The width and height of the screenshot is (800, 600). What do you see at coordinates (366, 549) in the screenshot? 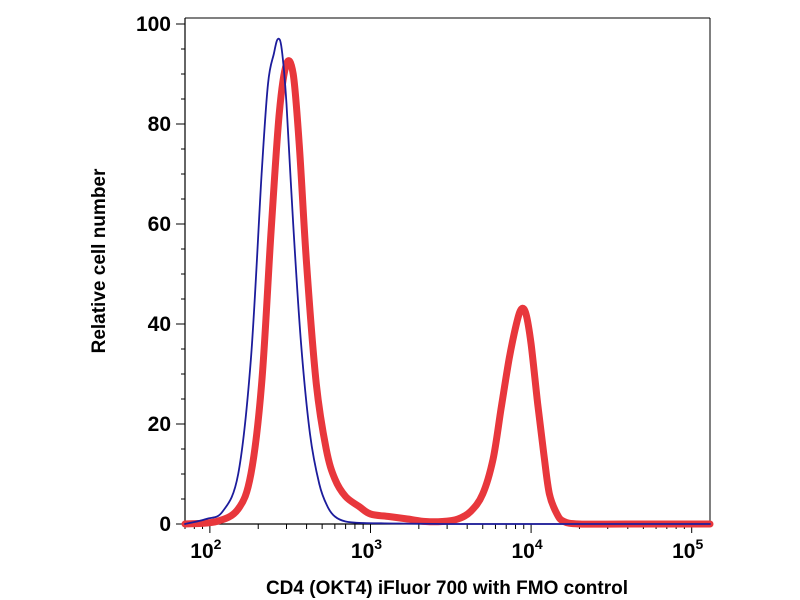
I see `x-tick-label: 10³` at bounding box center [366, 549].